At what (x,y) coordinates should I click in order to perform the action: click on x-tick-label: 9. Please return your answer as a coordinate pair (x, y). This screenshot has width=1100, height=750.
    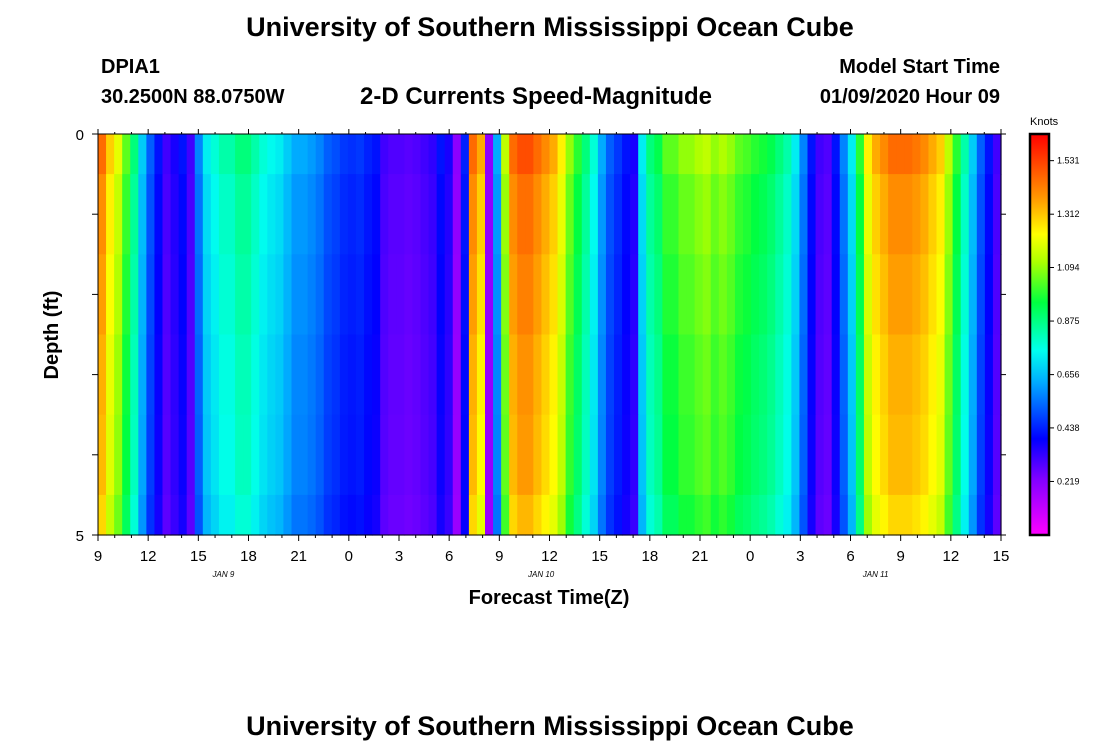
    Looking at the image, I should click on (900, 556).